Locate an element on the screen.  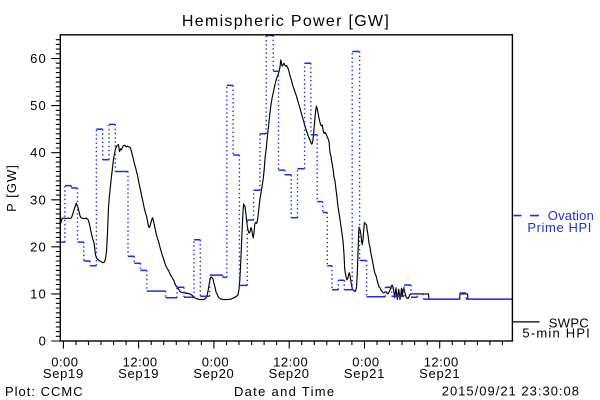
svg-text: 20 is located at coordinates (38, 246).